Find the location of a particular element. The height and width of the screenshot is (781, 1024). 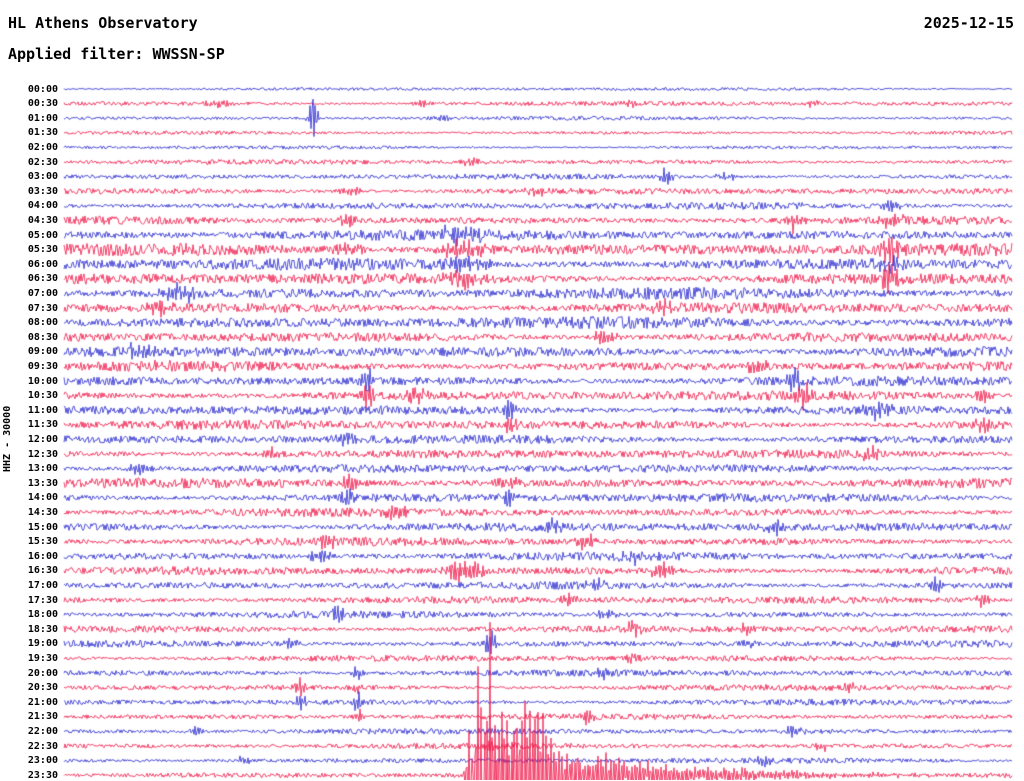

trace-time-label: 16:00 is located at coordinates (42, 556).